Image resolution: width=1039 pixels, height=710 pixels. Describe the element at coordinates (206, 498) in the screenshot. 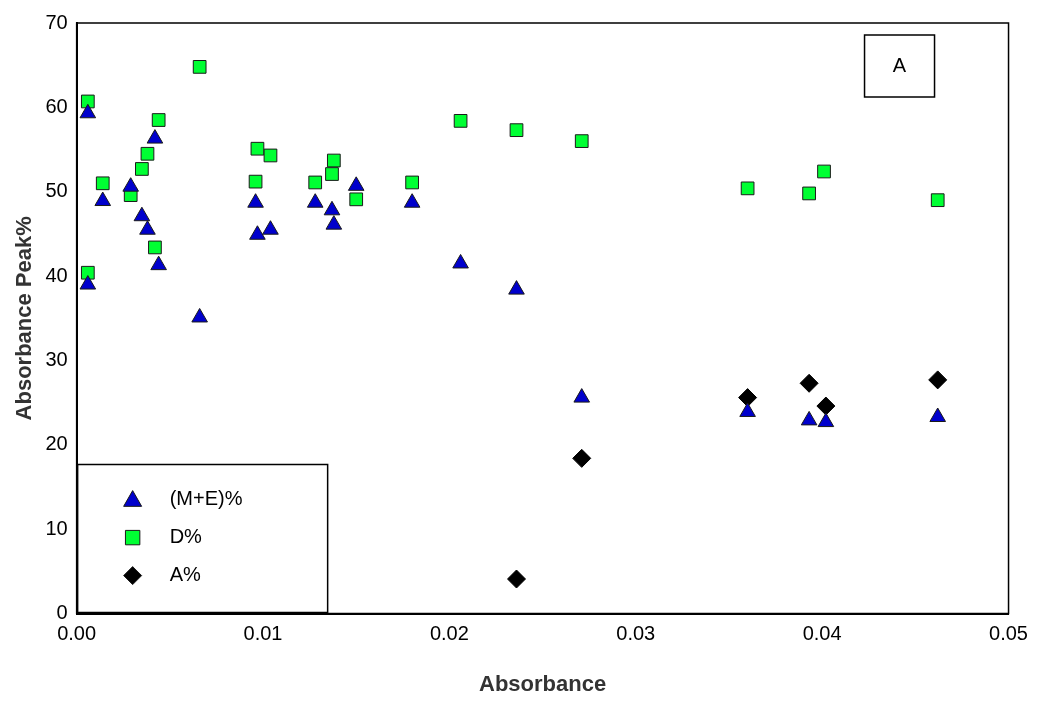

I see `legend-label: (M+E)%` at that location.